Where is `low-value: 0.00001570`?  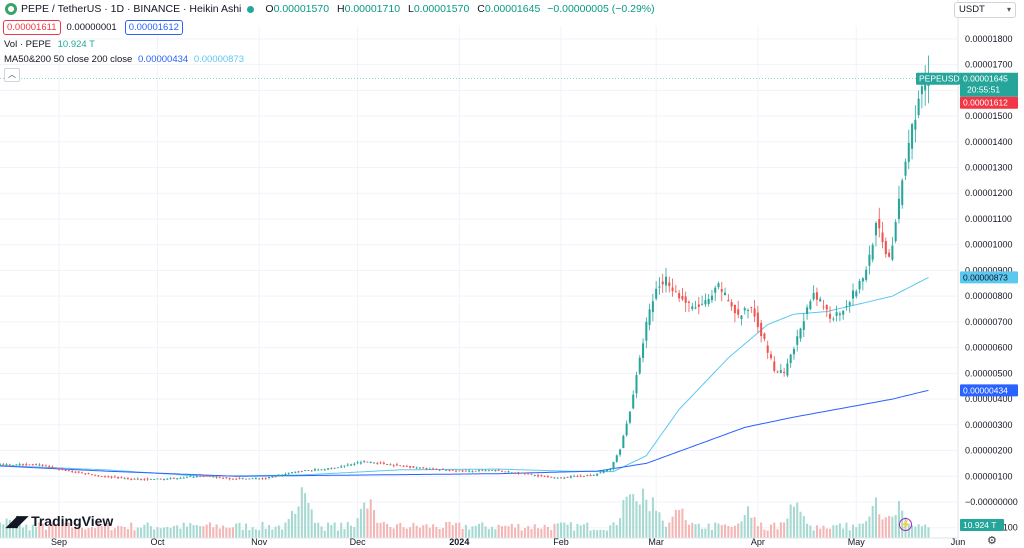
low-value: 0.00001570 is located at coordinates (441, 9).